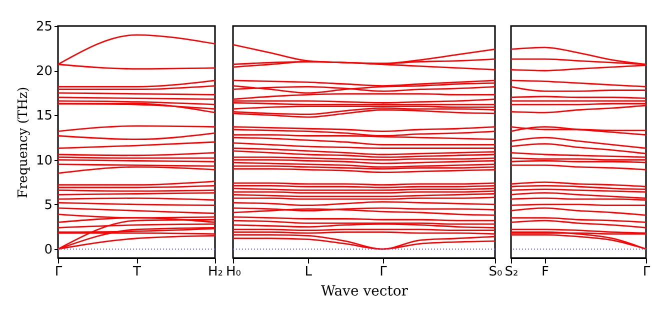 The width and height of the screenshot is (660, 310). I want to click on x-tick-label: T, so click(137, 272).